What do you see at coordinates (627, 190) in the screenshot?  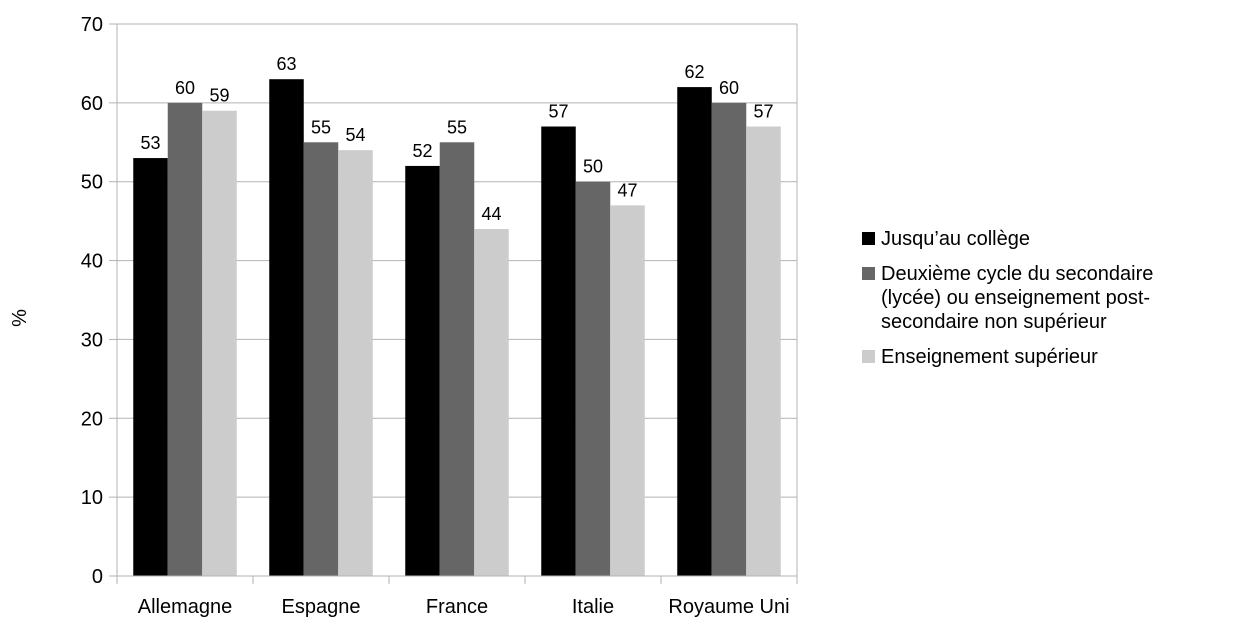 I see `data-label: 47` at bounding box center [627, 190].